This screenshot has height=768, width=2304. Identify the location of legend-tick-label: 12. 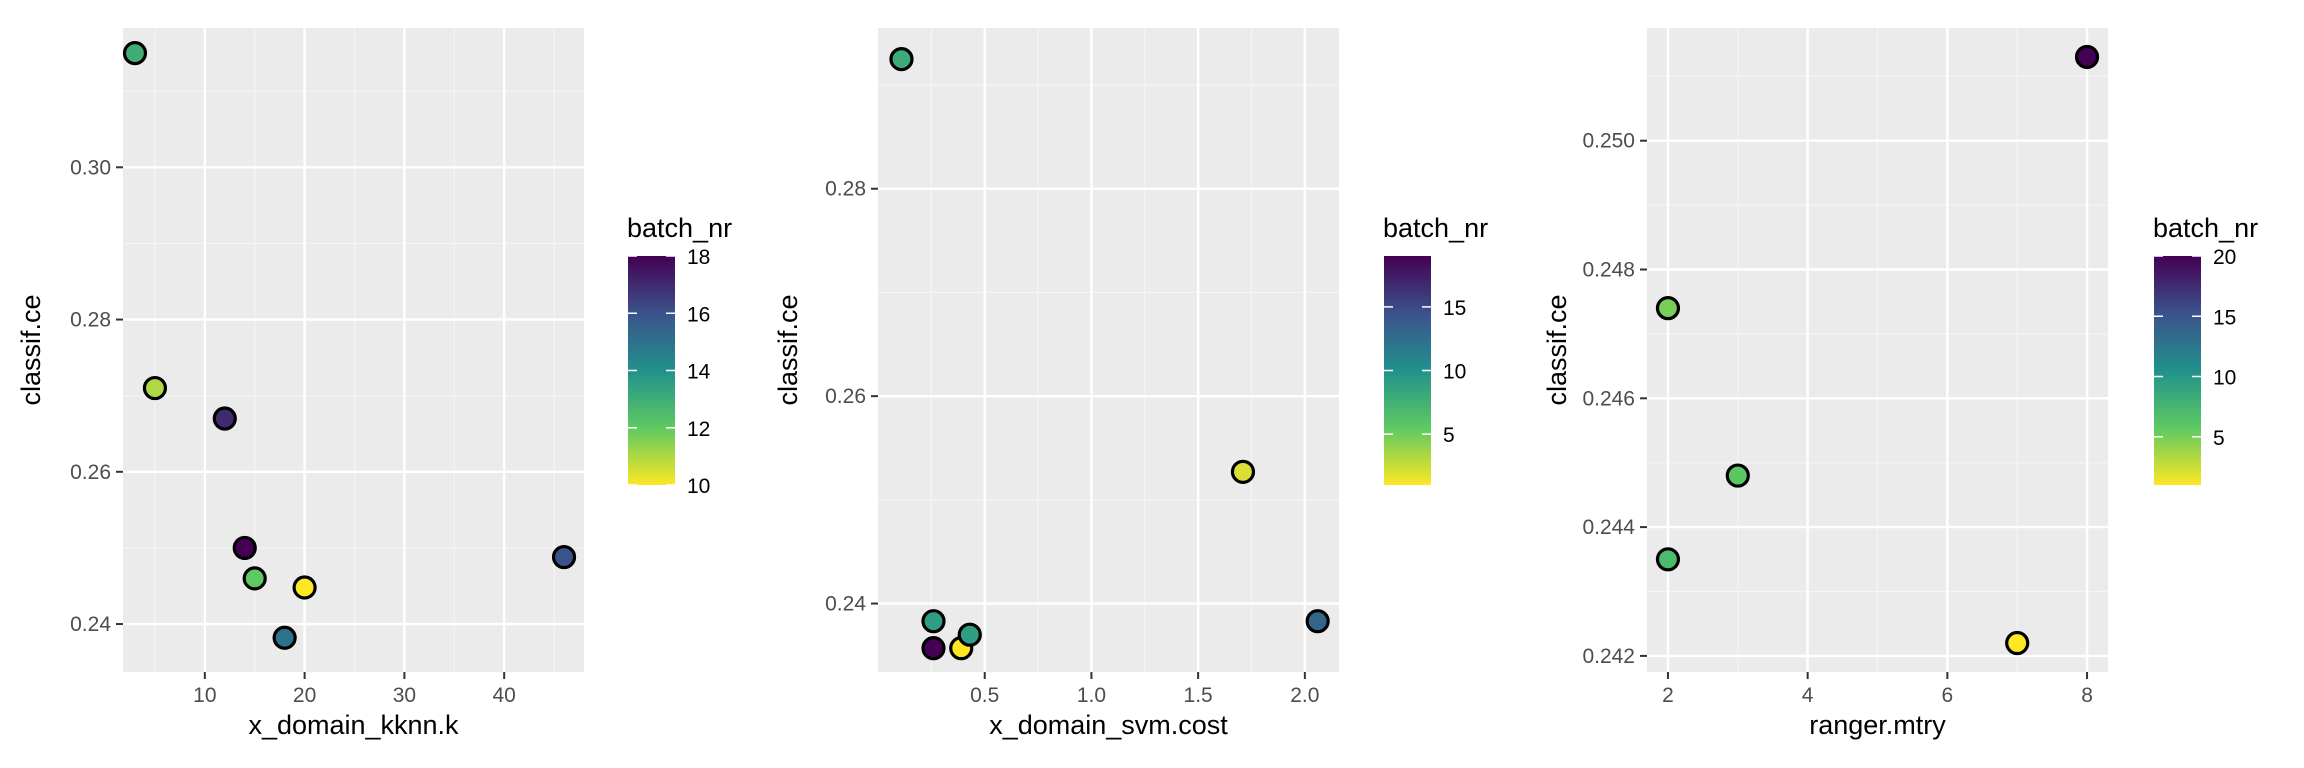
(698, 429).